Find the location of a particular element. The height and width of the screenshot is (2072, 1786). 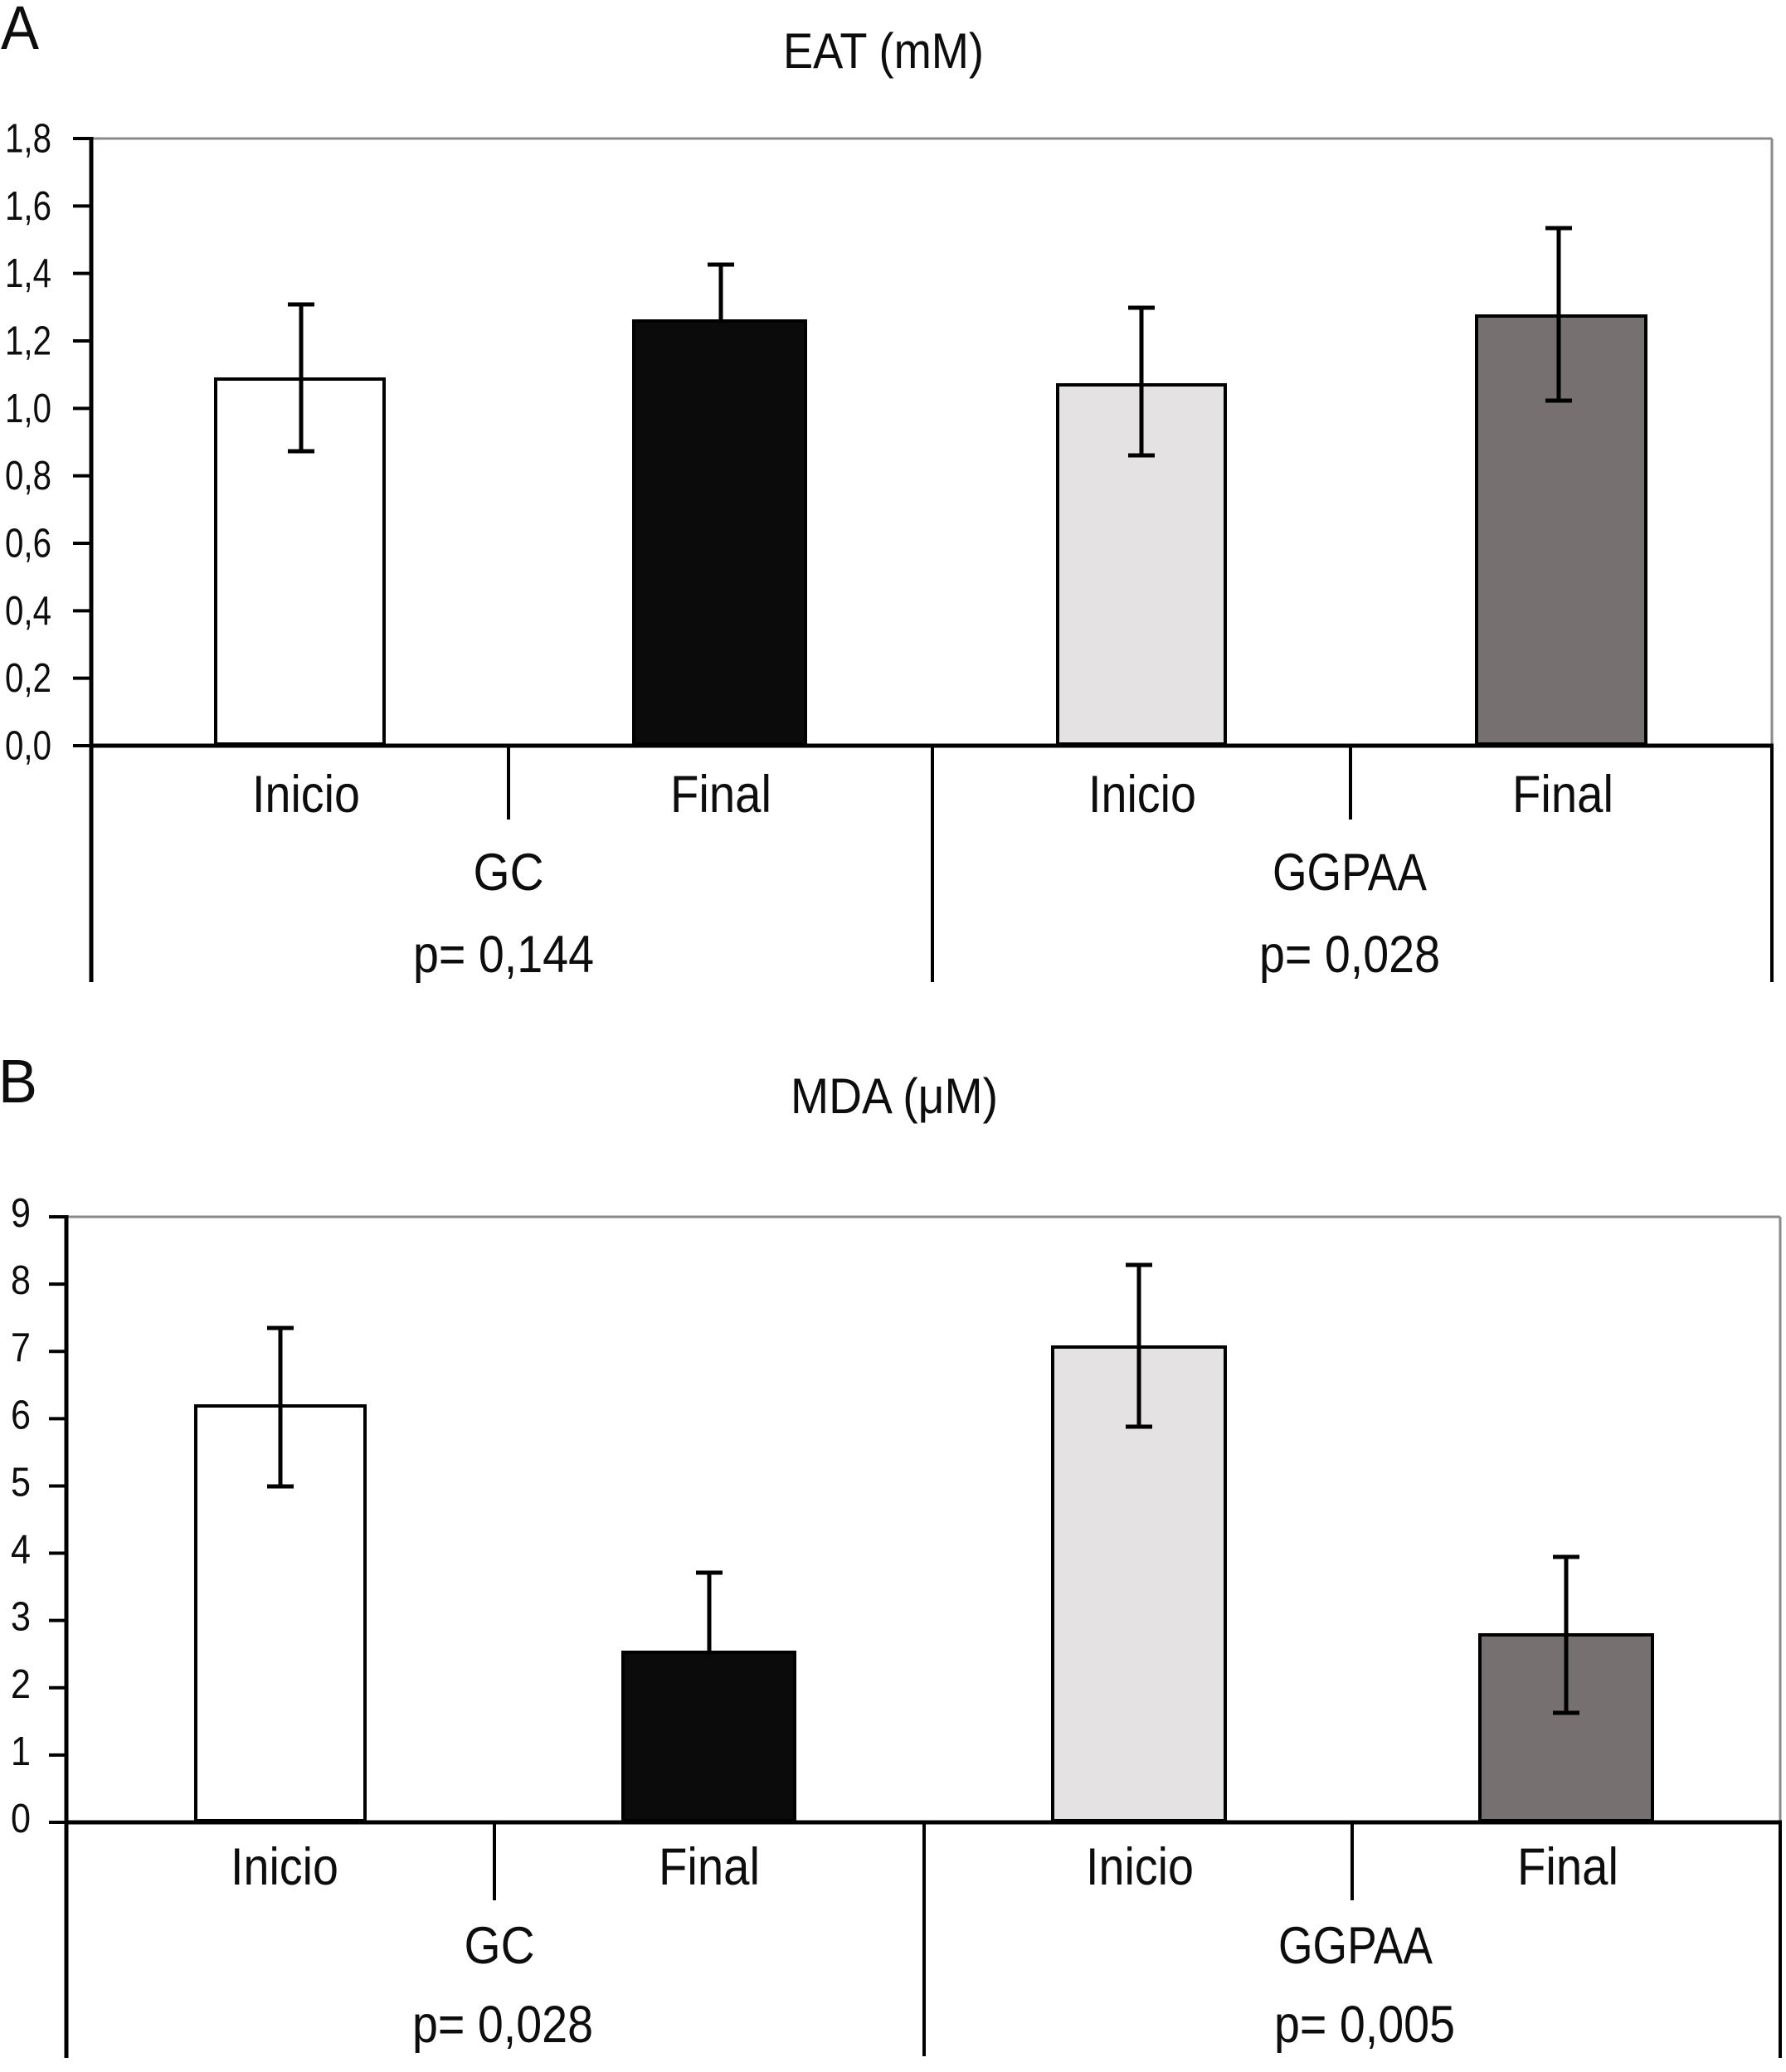

svg-text: 5 is located at coordinates (21, 1482).